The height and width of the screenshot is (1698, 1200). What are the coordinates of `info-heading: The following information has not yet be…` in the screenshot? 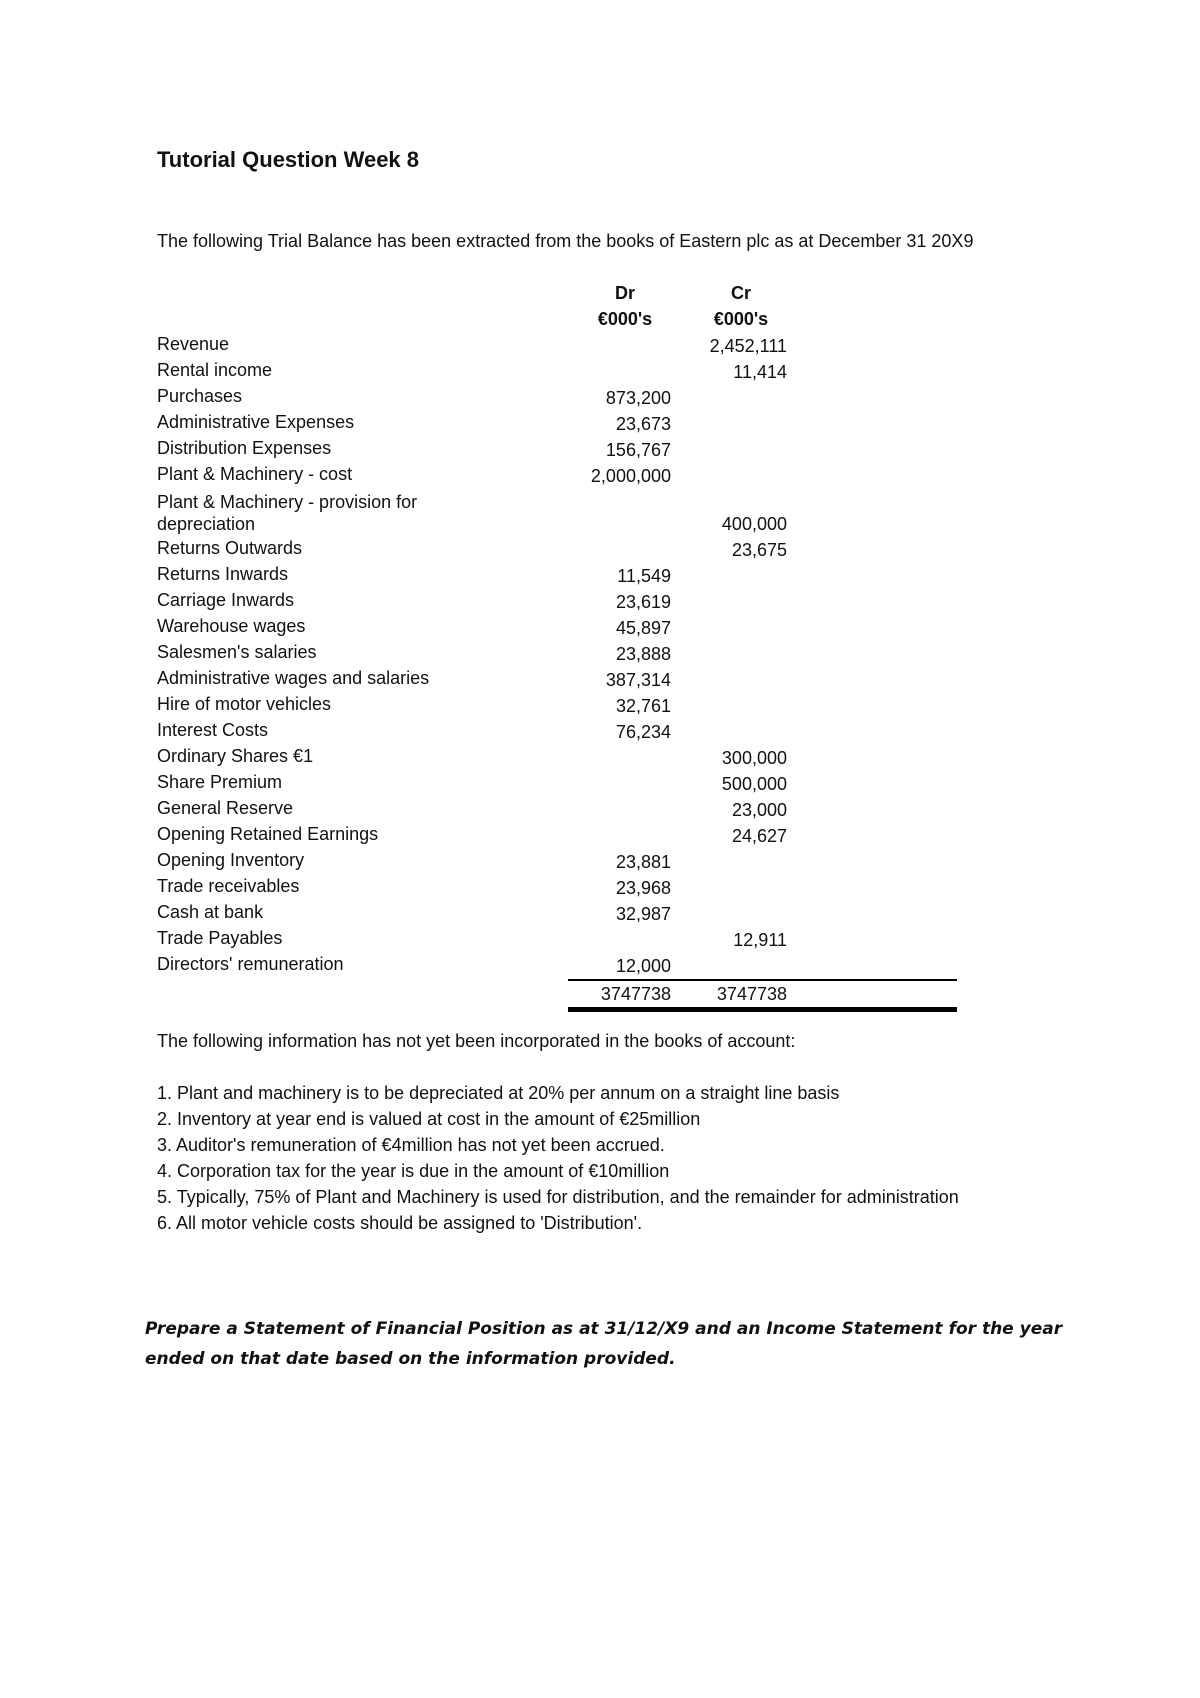 It's located at (476, 1041).